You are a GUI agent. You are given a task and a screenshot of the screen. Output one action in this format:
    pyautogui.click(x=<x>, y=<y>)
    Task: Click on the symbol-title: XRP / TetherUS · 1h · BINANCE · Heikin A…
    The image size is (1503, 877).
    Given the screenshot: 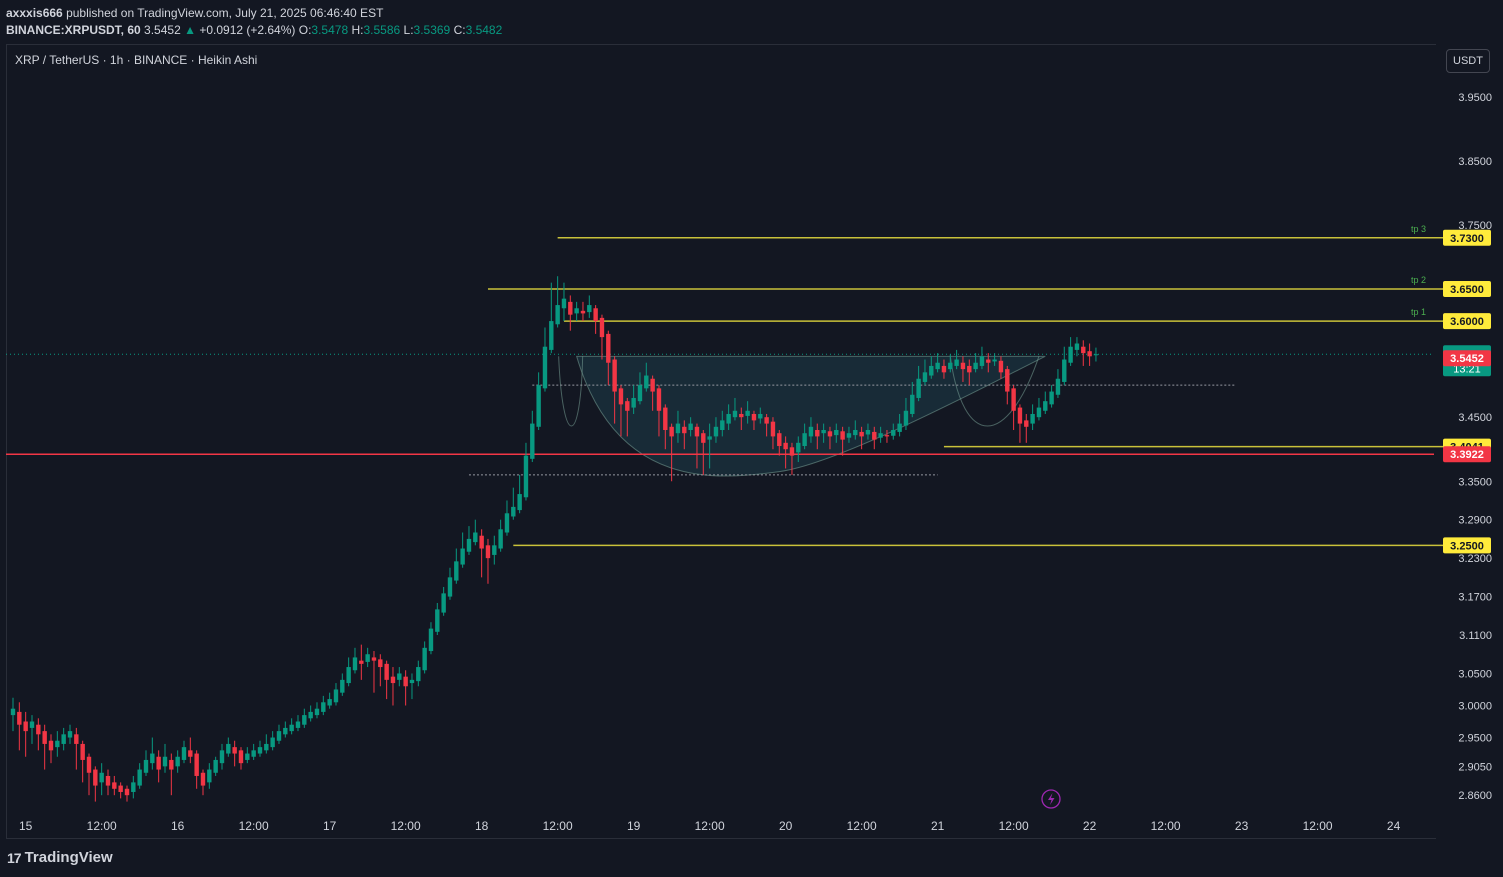 What is the action you would take?
    pyautogui.click(x=136, y=60)
    